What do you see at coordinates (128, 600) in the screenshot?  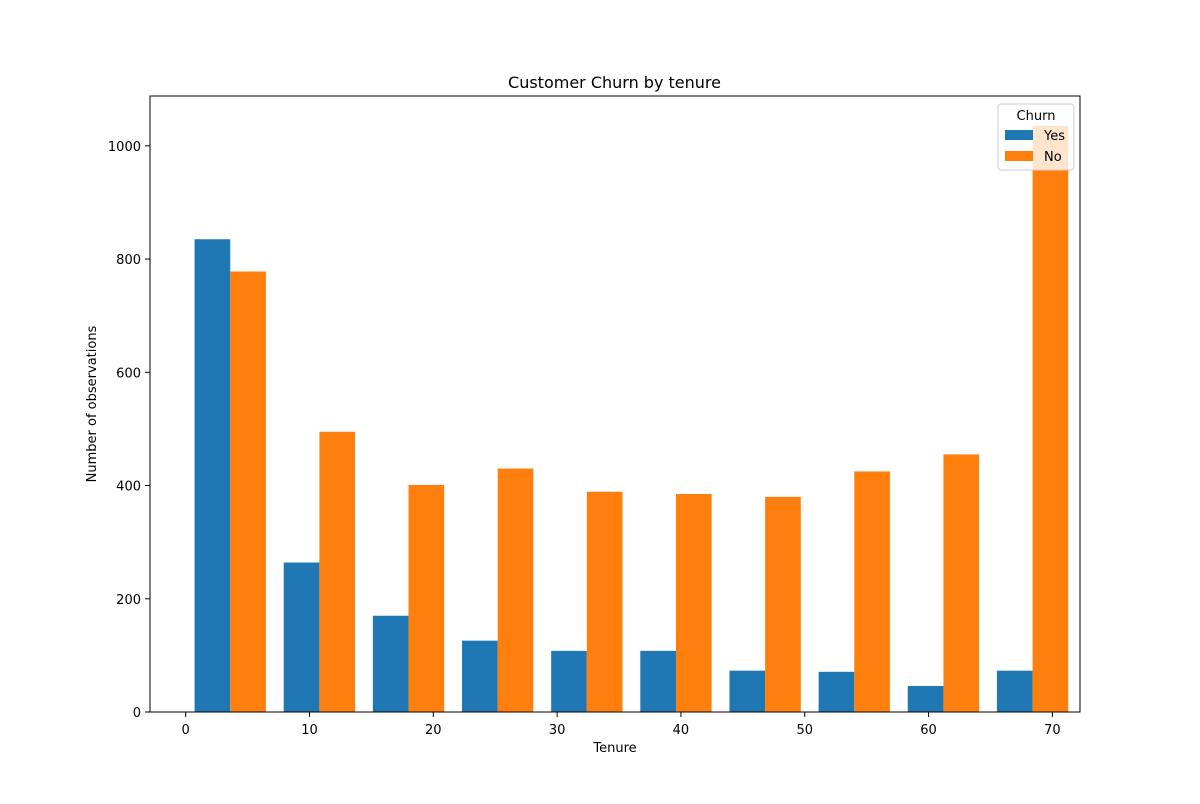 I see `y-tick-label: 200` at bounding box center [128, 600].